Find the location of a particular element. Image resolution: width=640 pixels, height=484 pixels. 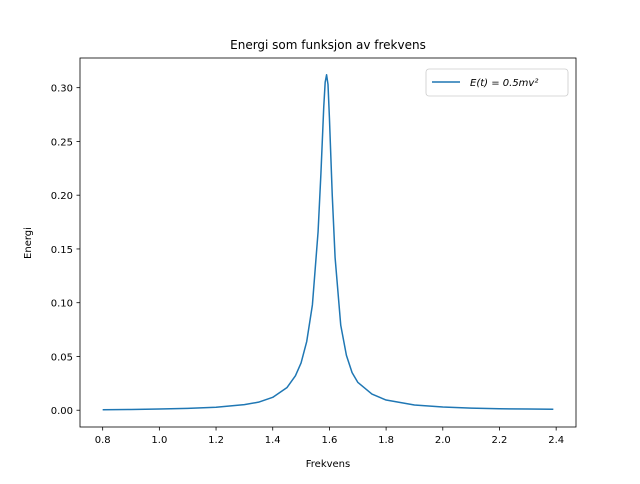

x-tick-label: 0.8 is located at coordinates (103, 440).